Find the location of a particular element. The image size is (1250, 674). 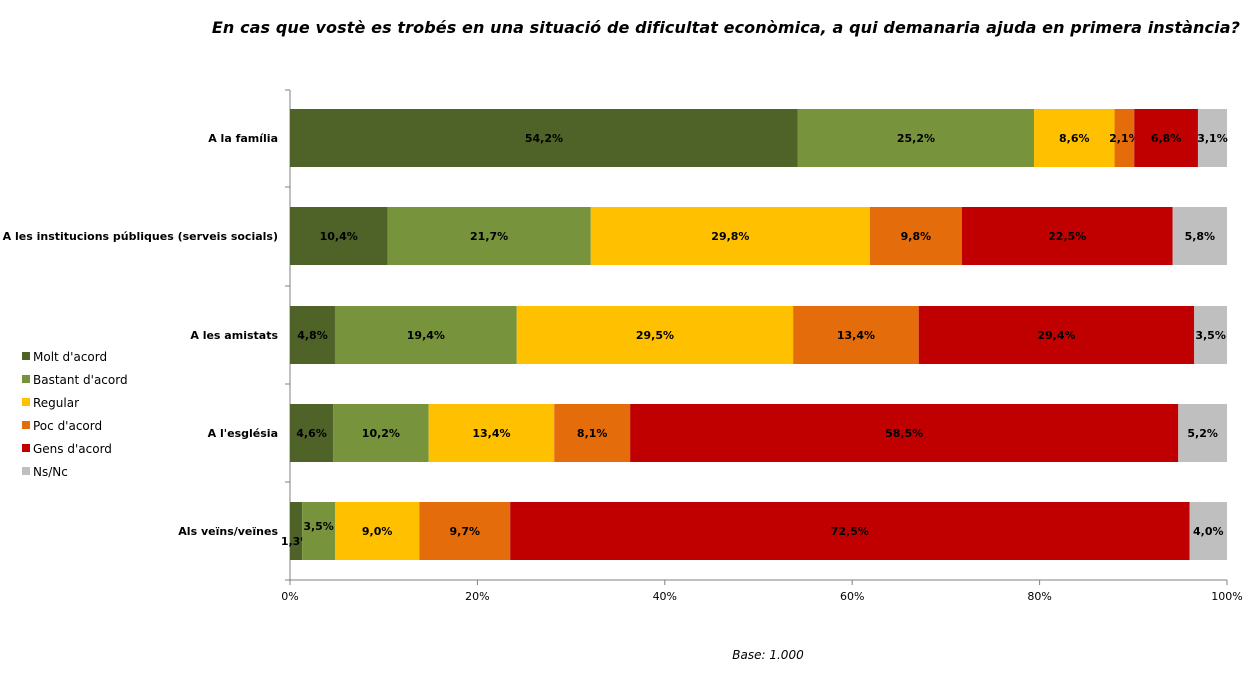

data-label: 25,2% is located at coordinates (916, 138).